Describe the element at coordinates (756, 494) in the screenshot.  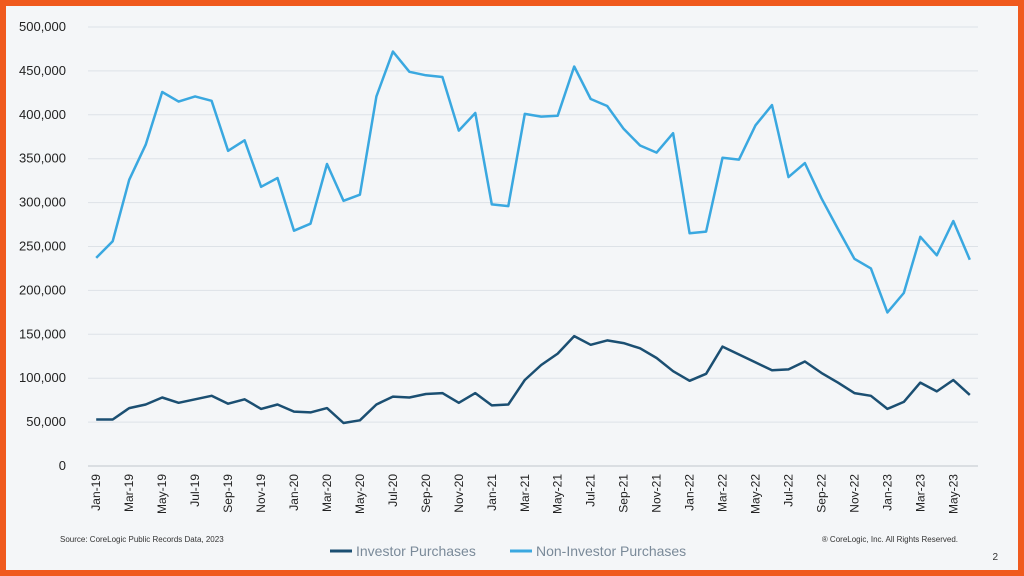
I see `x-tick-label: May-22` at that location.